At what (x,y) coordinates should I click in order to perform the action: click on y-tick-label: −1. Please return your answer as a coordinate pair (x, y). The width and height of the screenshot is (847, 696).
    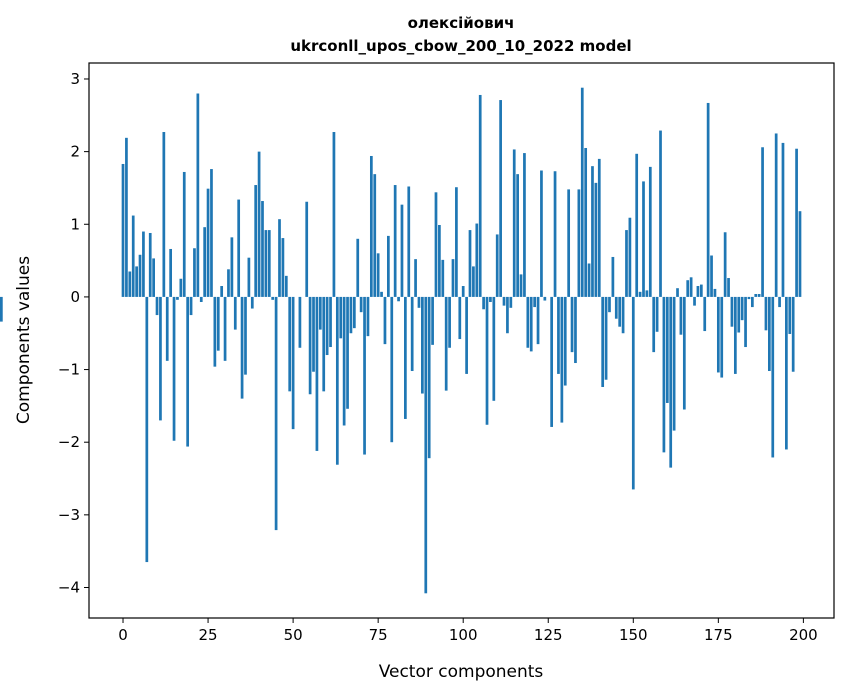
    Looking at the image, I should click on (69, 370).